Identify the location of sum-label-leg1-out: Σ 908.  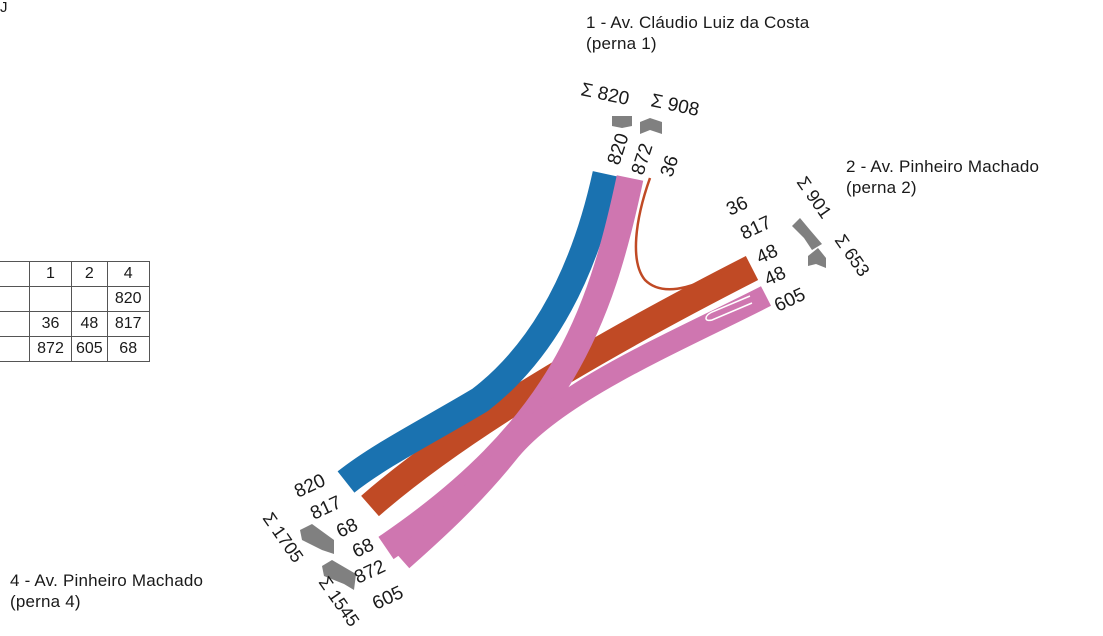
(675, 105).